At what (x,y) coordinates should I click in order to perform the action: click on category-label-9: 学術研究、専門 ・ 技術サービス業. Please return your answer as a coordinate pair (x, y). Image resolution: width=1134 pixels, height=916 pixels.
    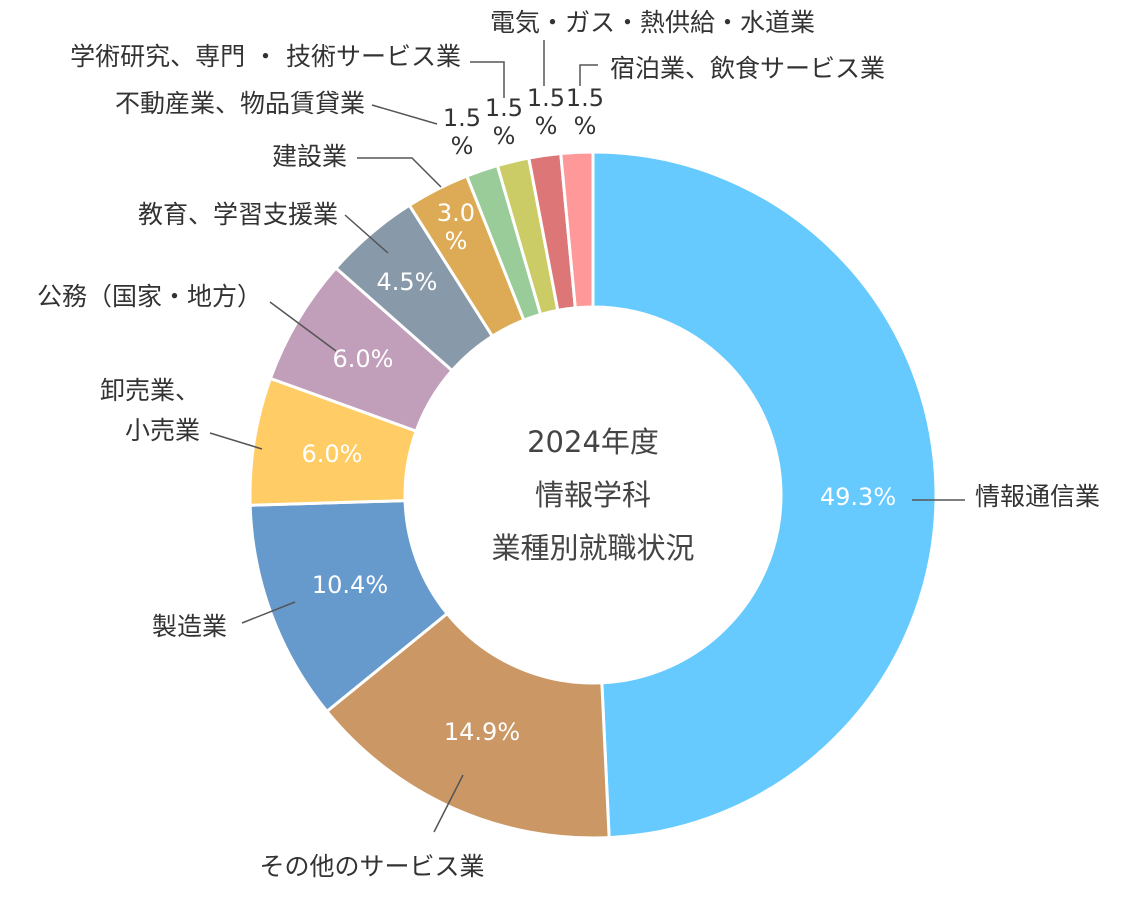
    Looking at the image, I should click on (265, 56).